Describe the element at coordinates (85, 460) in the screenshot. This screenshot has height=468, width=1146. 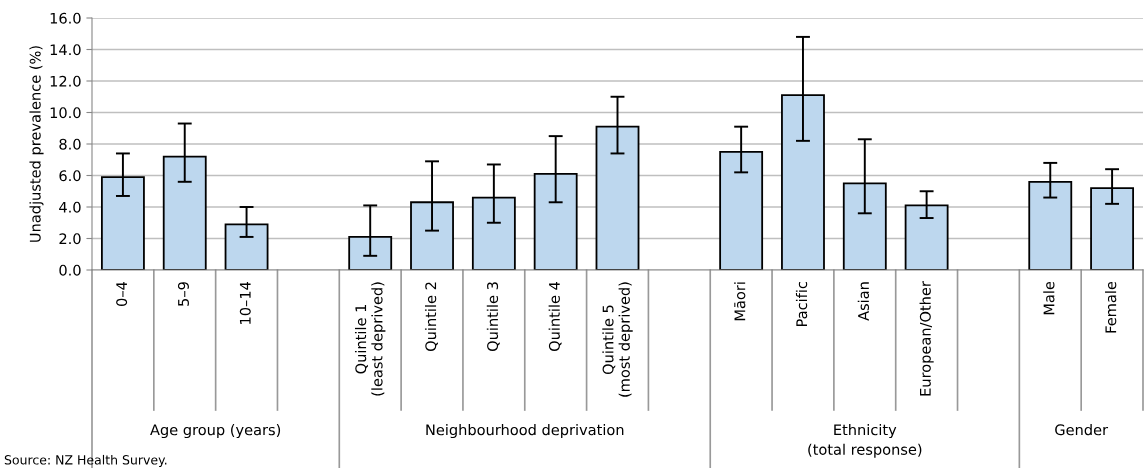
I see `source-note: Source: NZ Health Survey.` at that location.